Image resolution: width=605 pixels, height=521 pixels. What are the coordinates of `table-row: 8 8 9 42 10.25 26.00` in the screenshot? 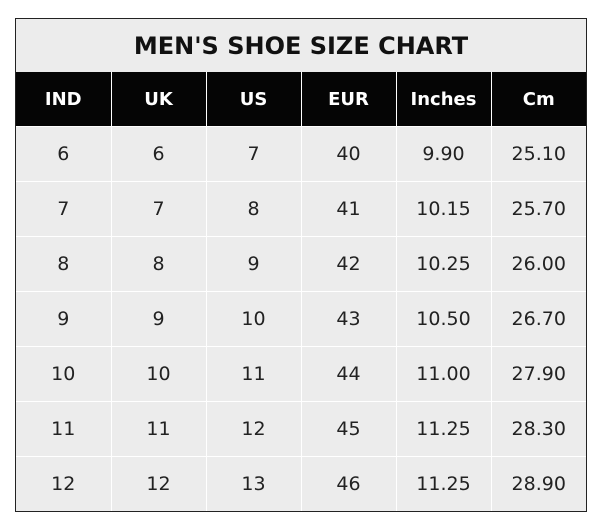 It's located at (301, 264).